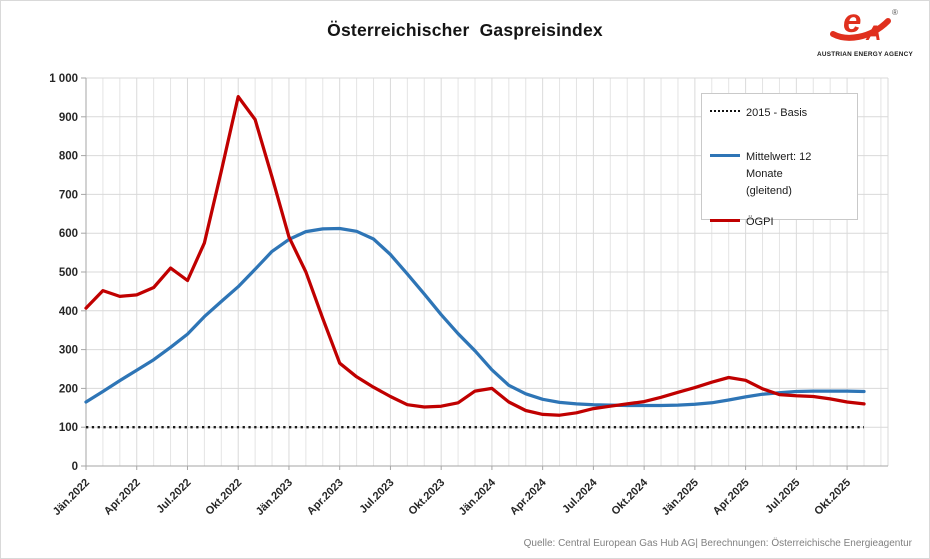  I want to click on y-tick-label: 800, so click(68, 157).